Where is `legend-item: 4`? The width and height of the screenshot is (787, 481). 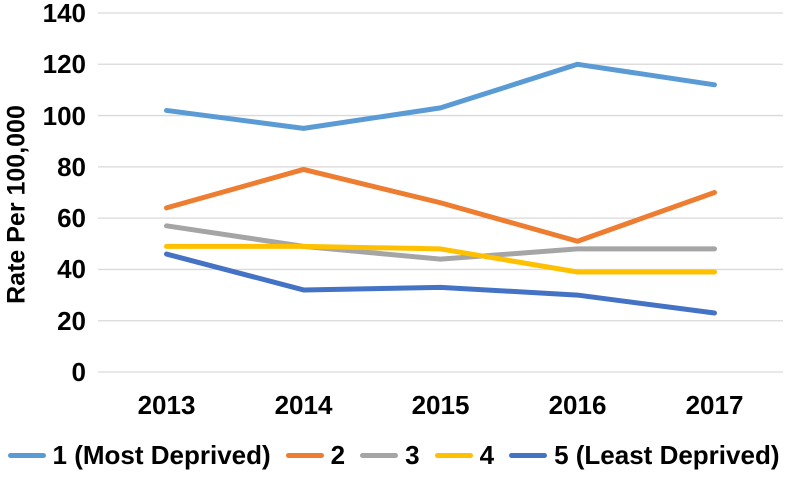 legend-item: 4 is located at coordinates (464, 455).